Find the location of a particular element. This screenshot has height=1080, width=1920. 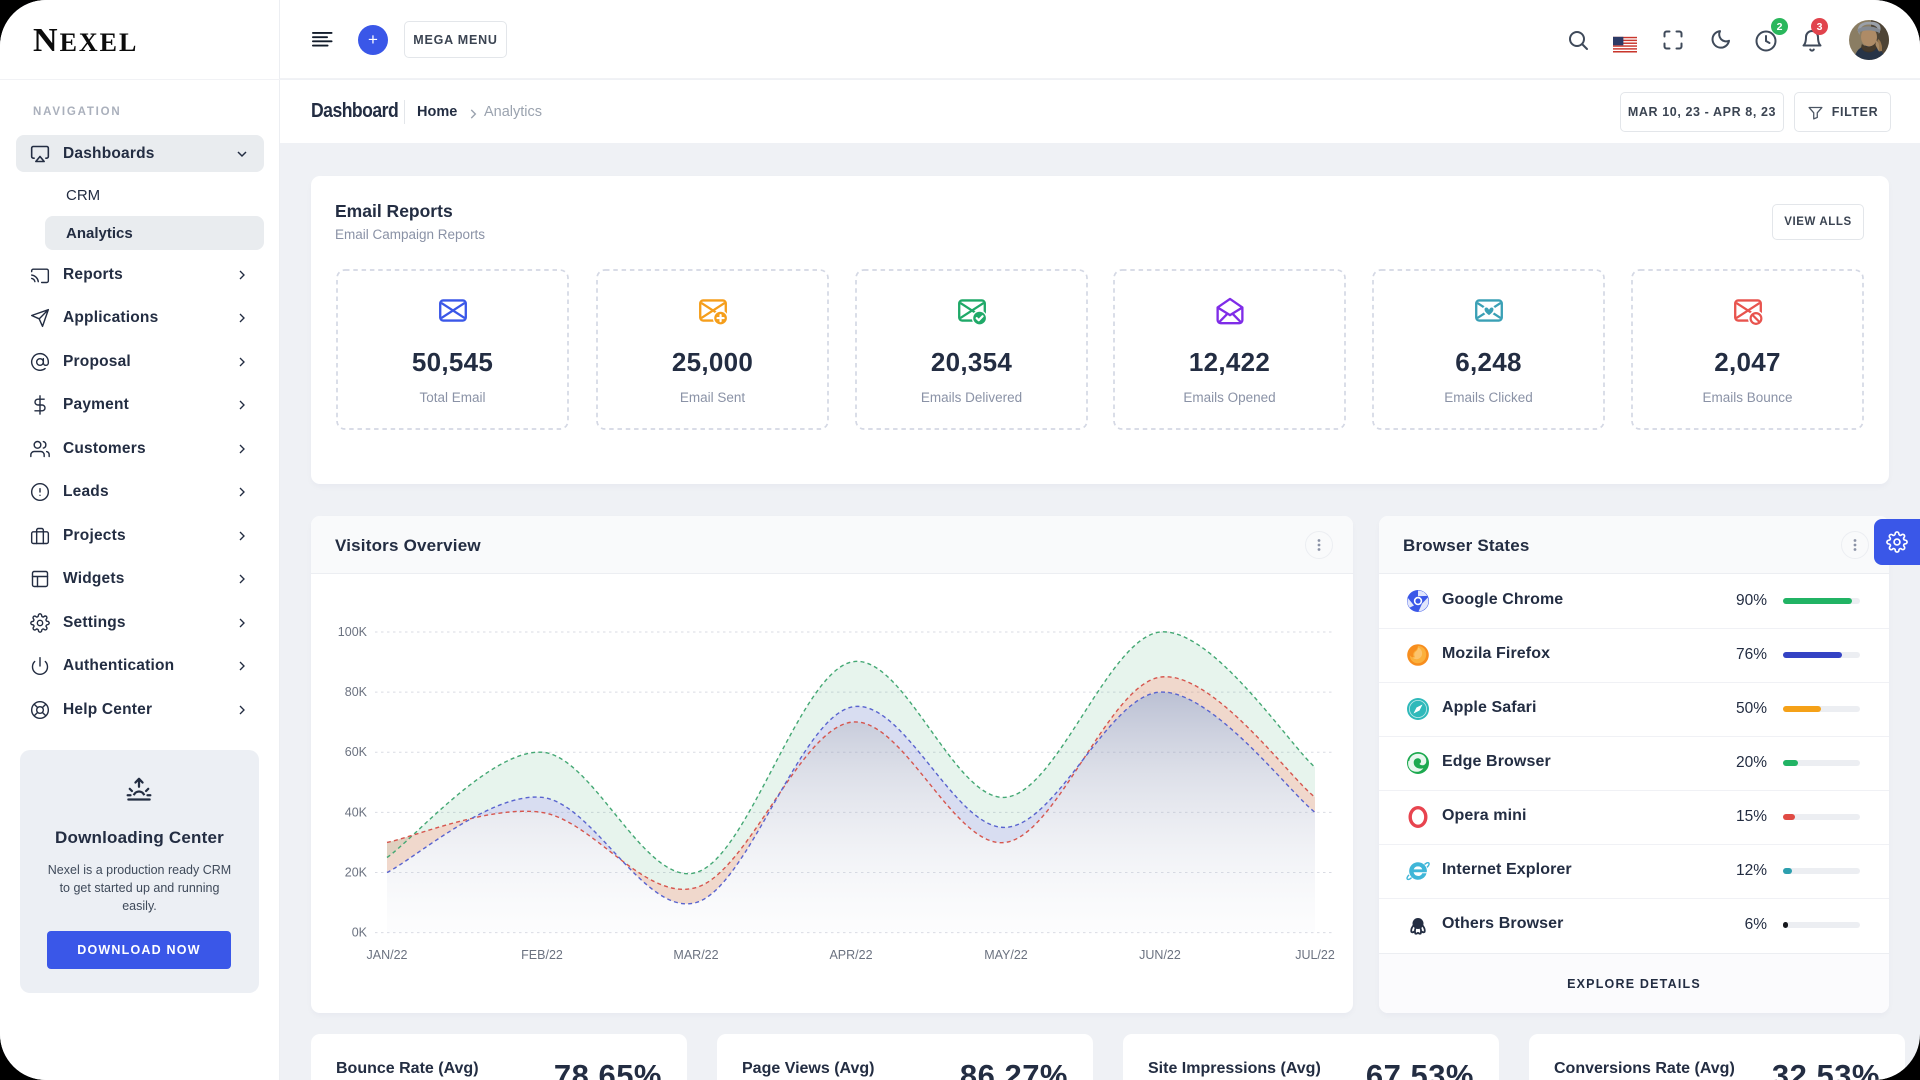

svg-text: MAY/22 is located at coordinates (1006, 955).